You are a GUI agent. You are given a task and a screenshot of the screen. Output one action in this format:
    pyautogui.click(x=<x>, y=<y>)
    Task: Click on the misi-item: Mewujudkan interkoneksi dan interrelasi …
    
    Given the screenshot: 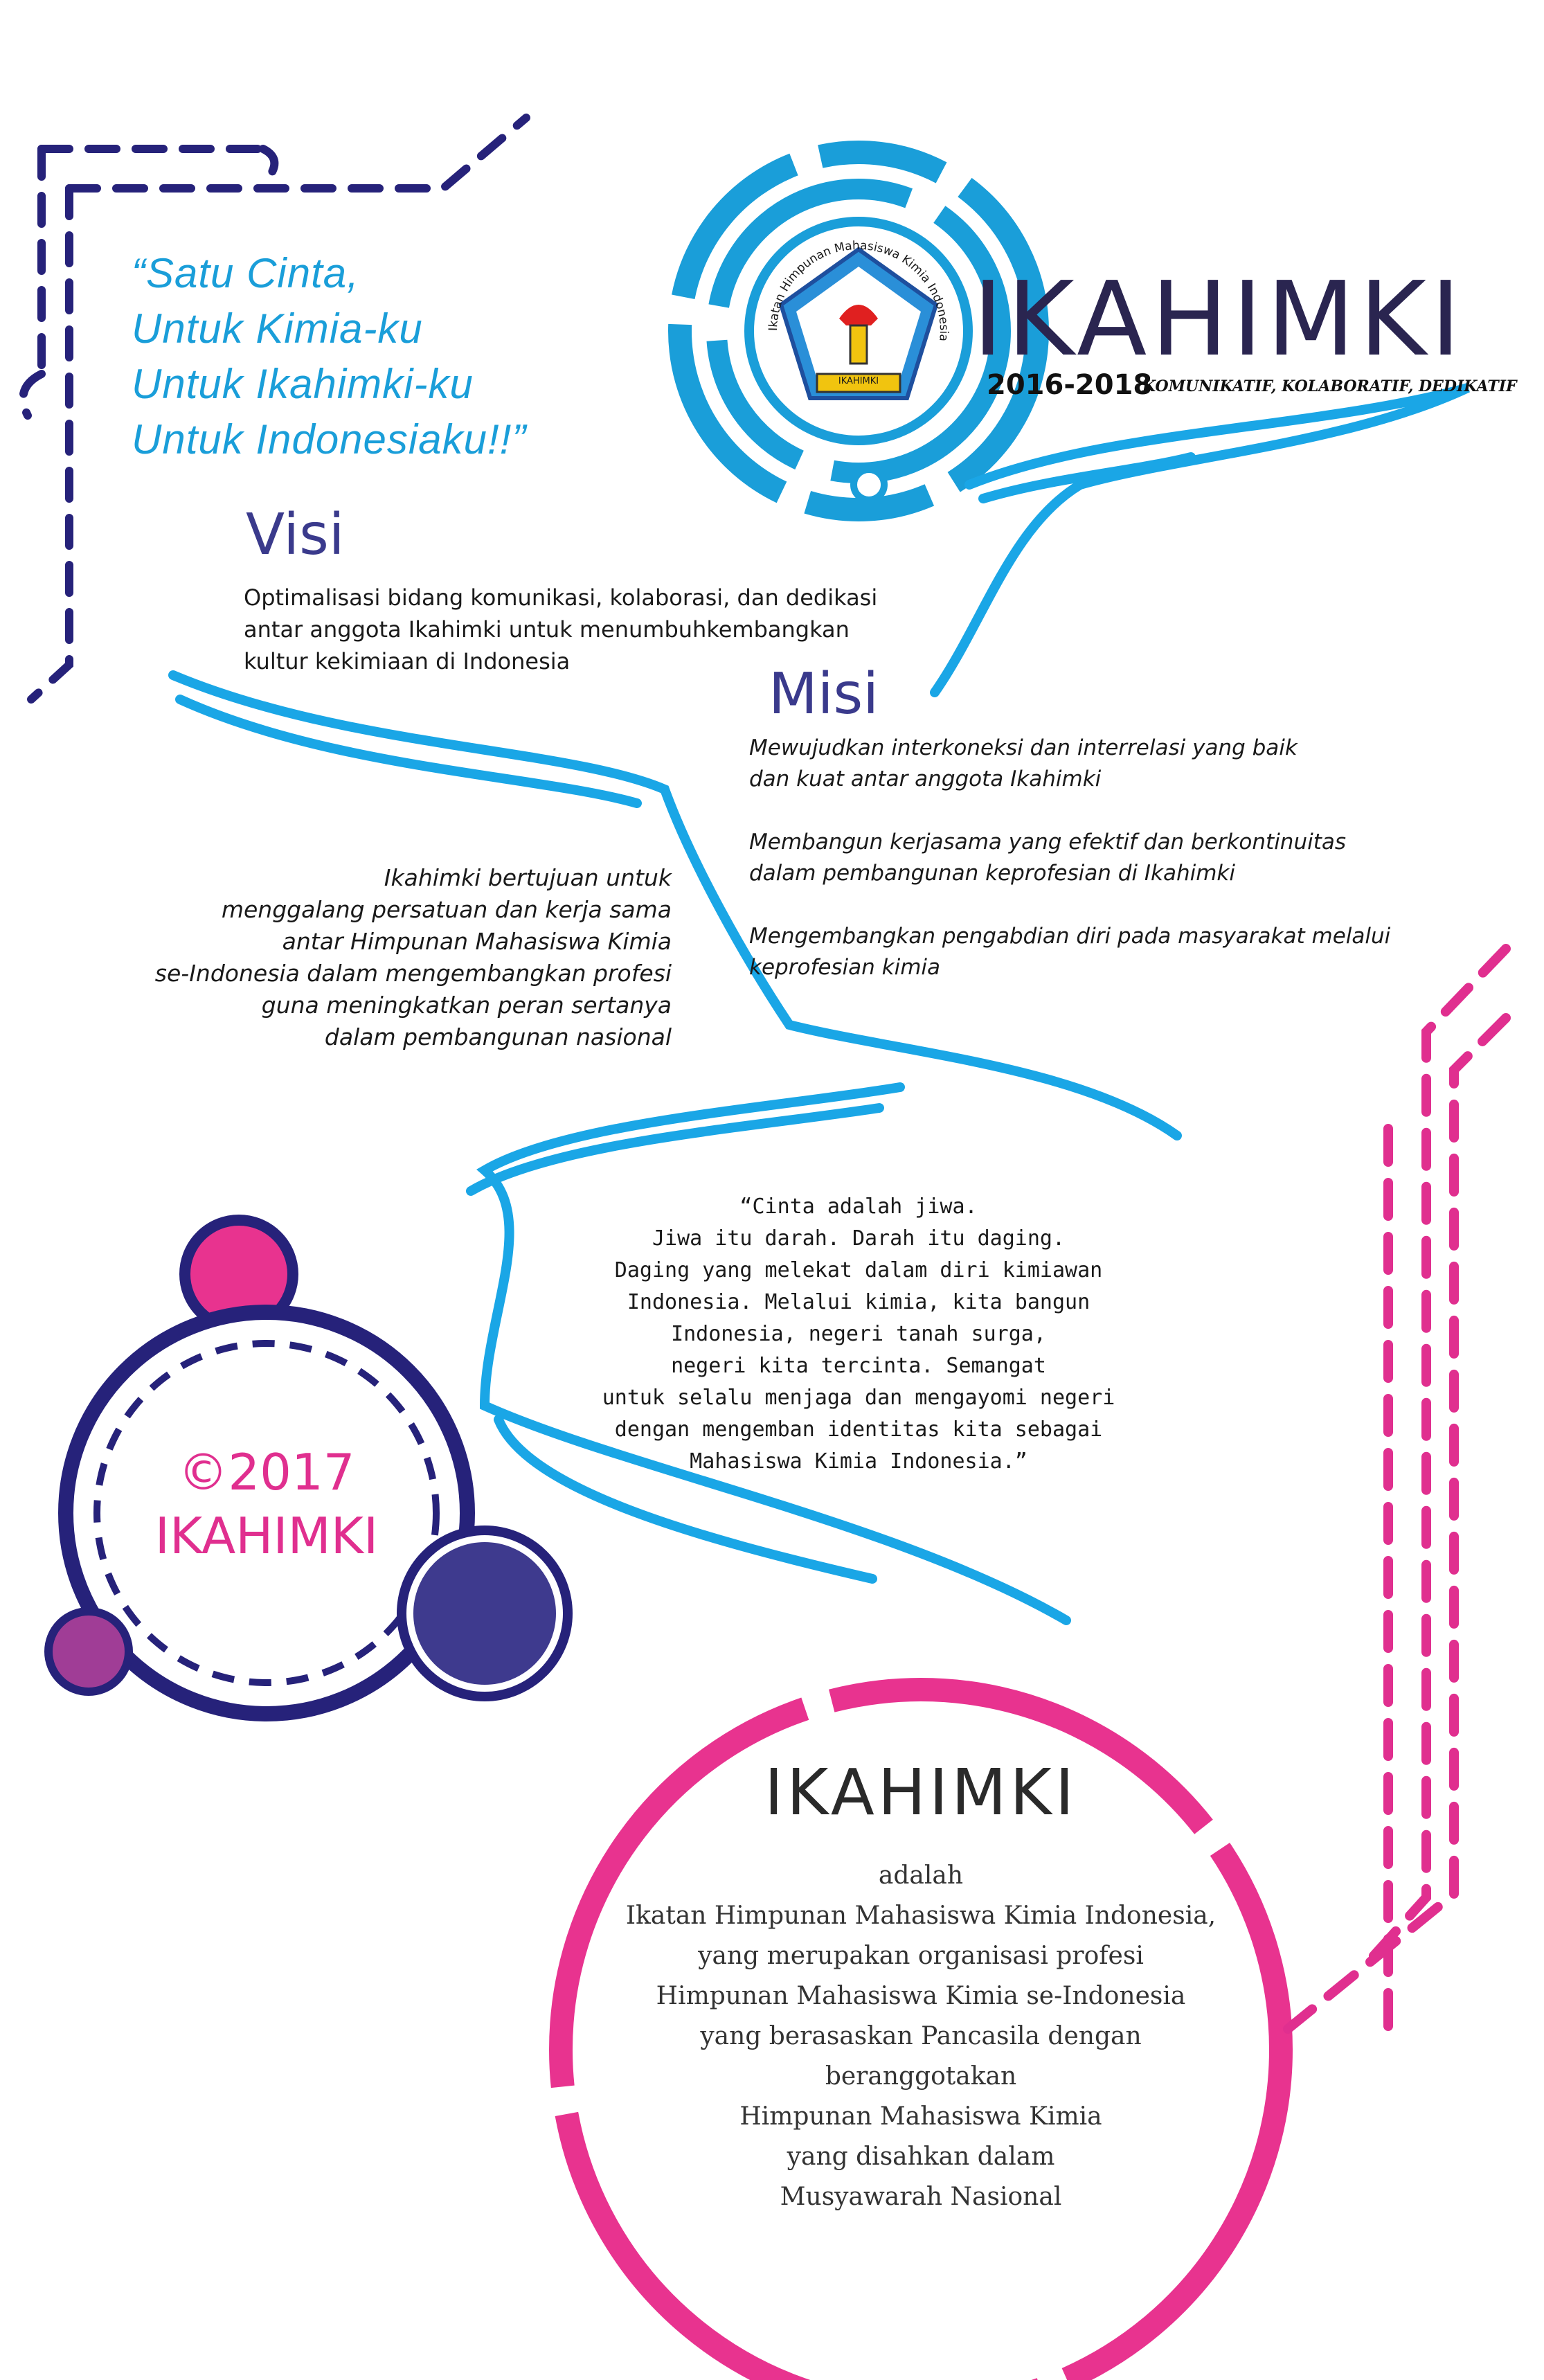 What is the action you would take?
    pyautogui.click(x=1023, y=763)
    